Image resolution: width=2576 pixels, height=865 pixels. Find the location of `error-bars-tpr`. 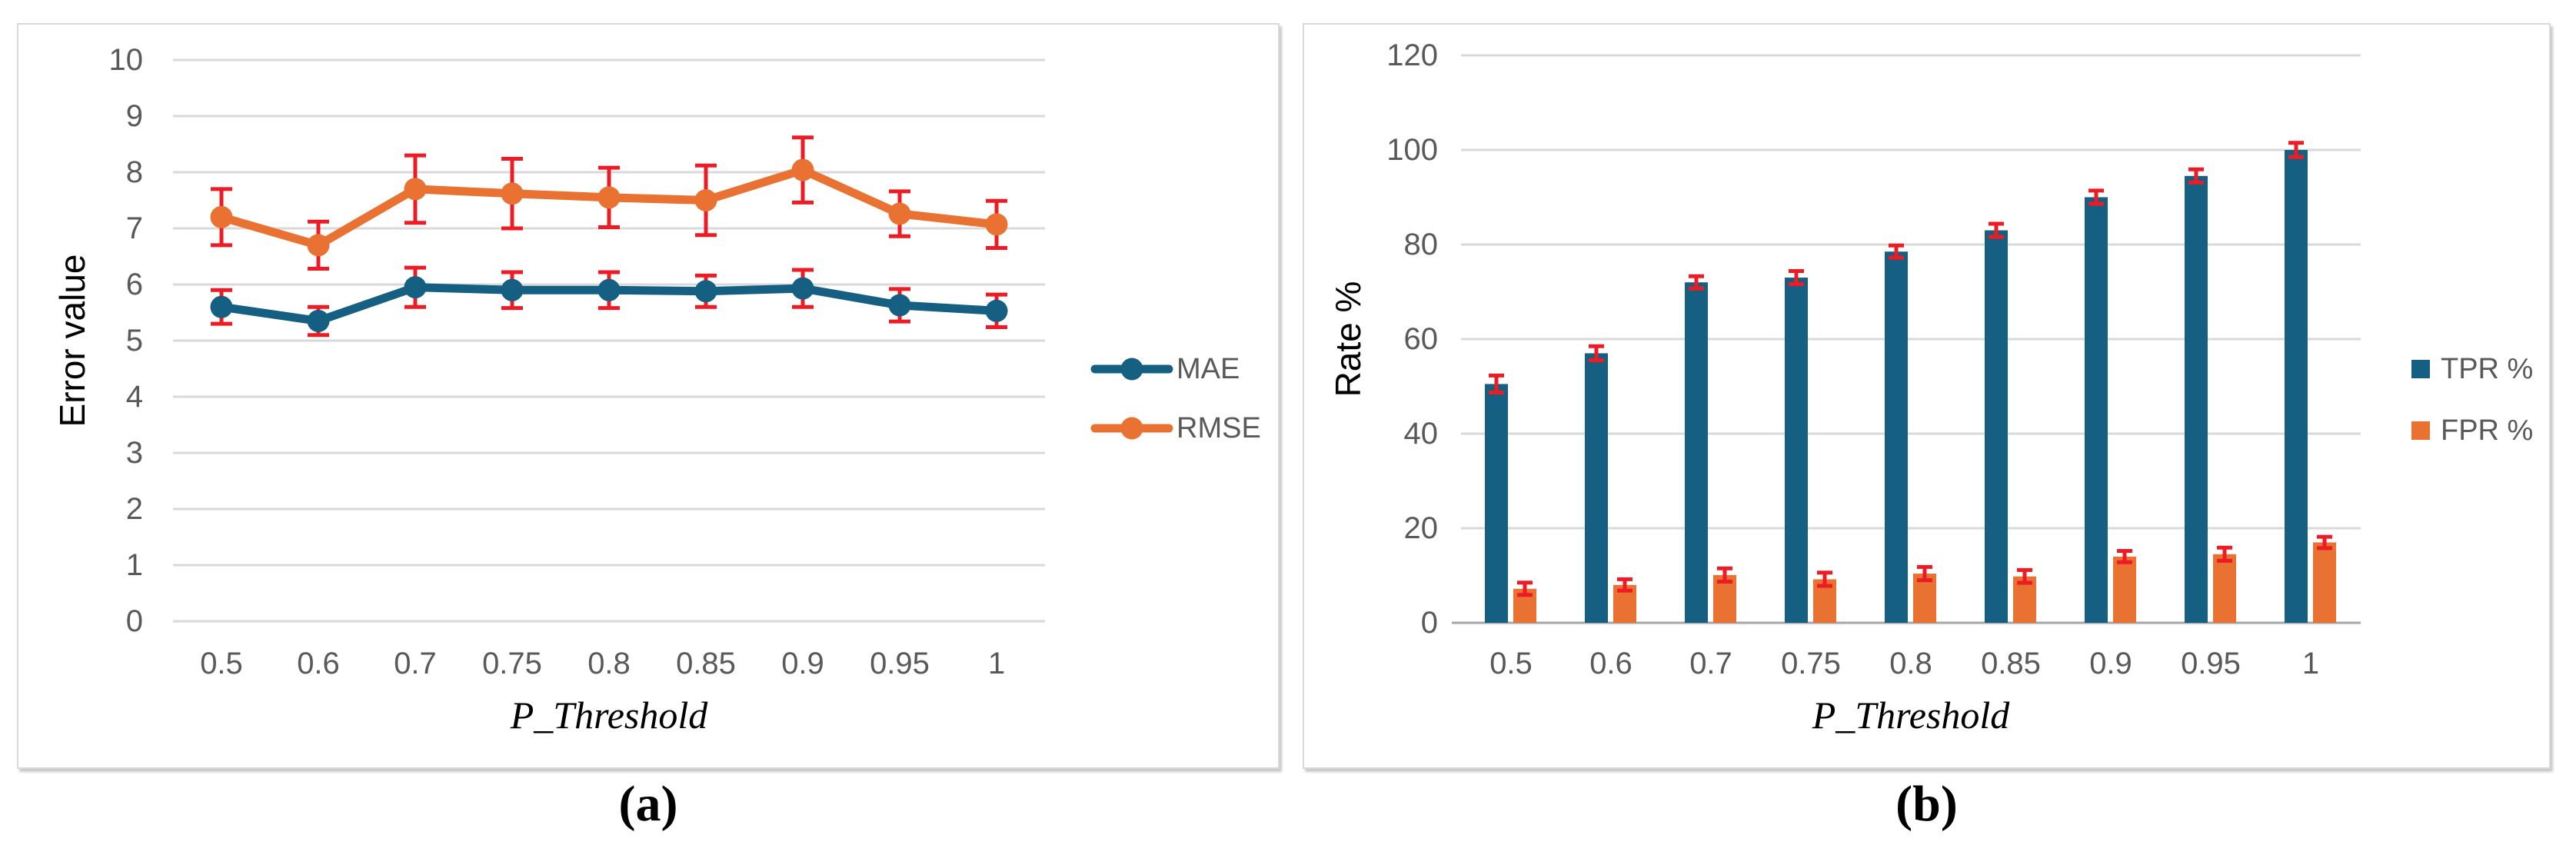

error-bars-tpr is located at coordinates (1897, 267).